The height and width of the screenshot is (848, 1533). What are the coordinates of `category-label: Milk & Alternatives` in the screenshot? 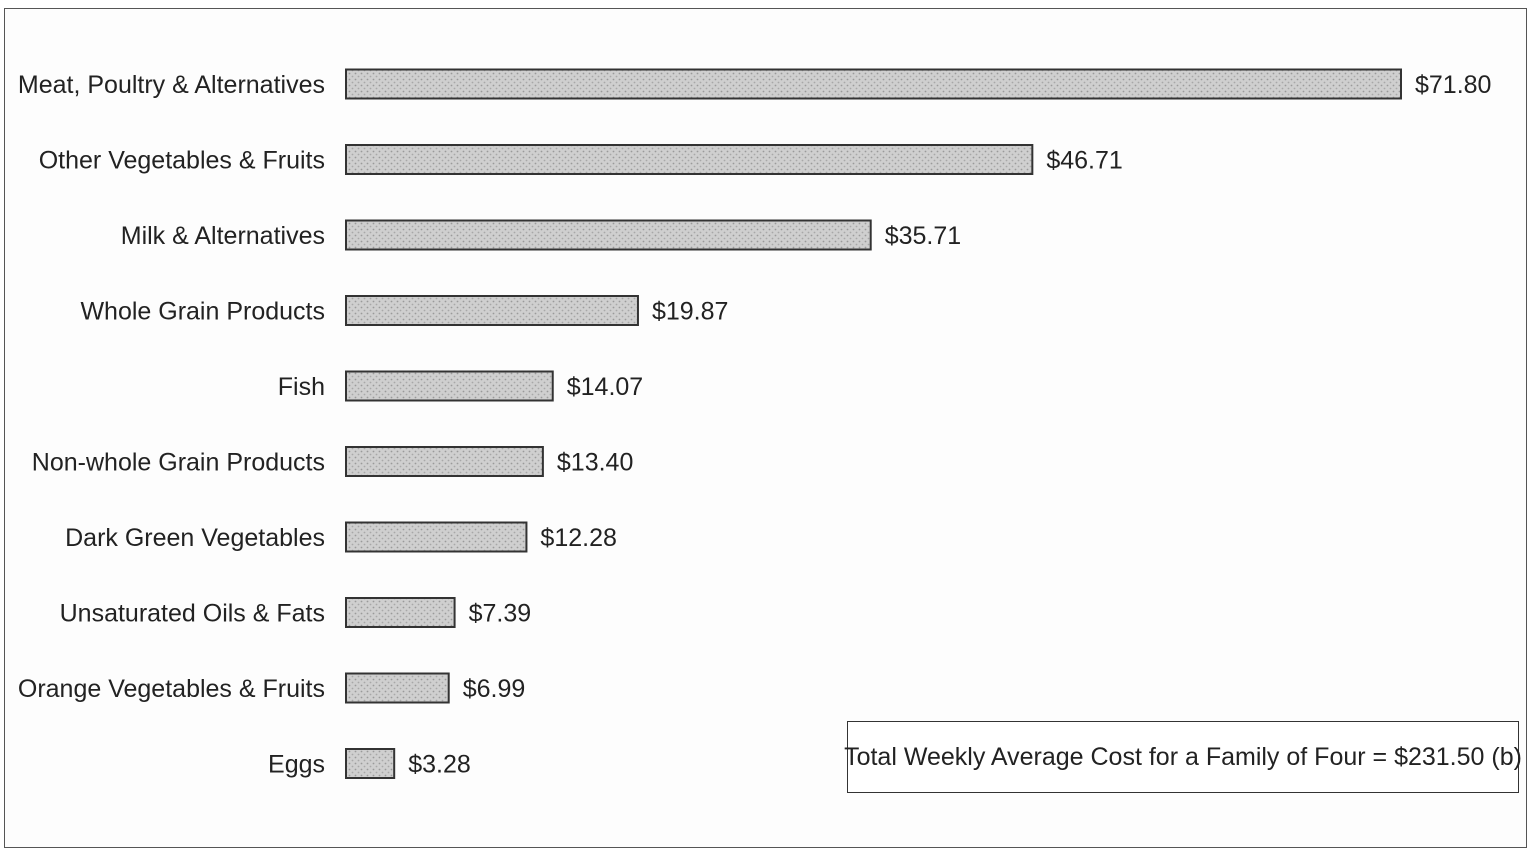 It's located at (223, 236).